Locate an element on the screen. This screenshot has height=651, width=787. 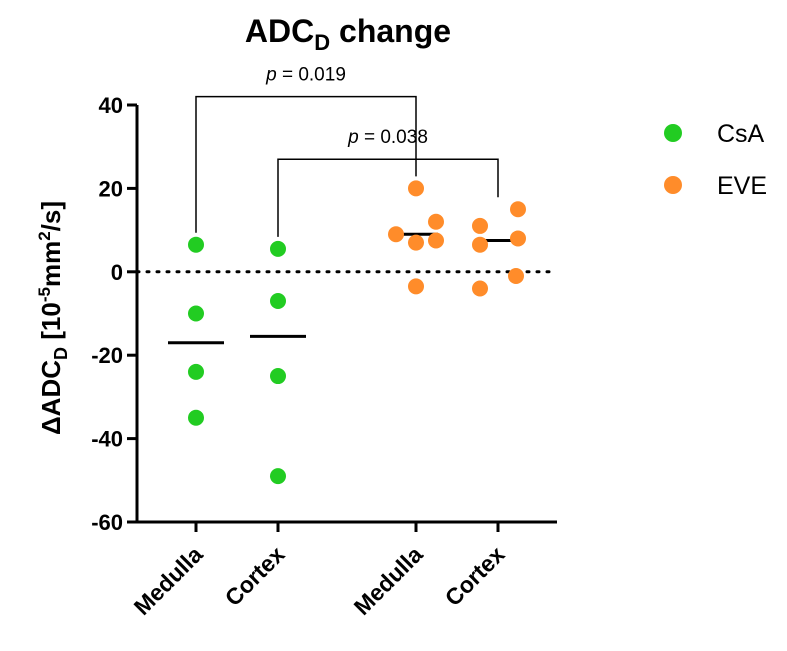
y-tick-label: 40 is located at coordinates (111, 105).